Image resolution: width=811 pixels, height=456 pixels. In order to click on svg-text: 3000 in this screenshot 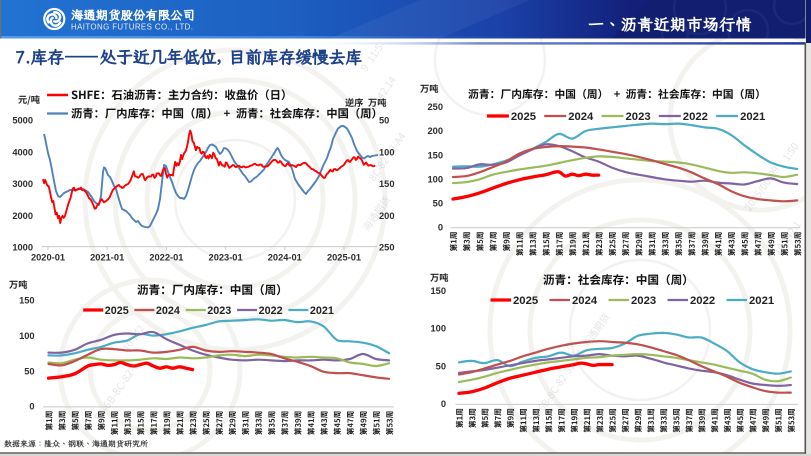, I will do `click(22, 184)`.